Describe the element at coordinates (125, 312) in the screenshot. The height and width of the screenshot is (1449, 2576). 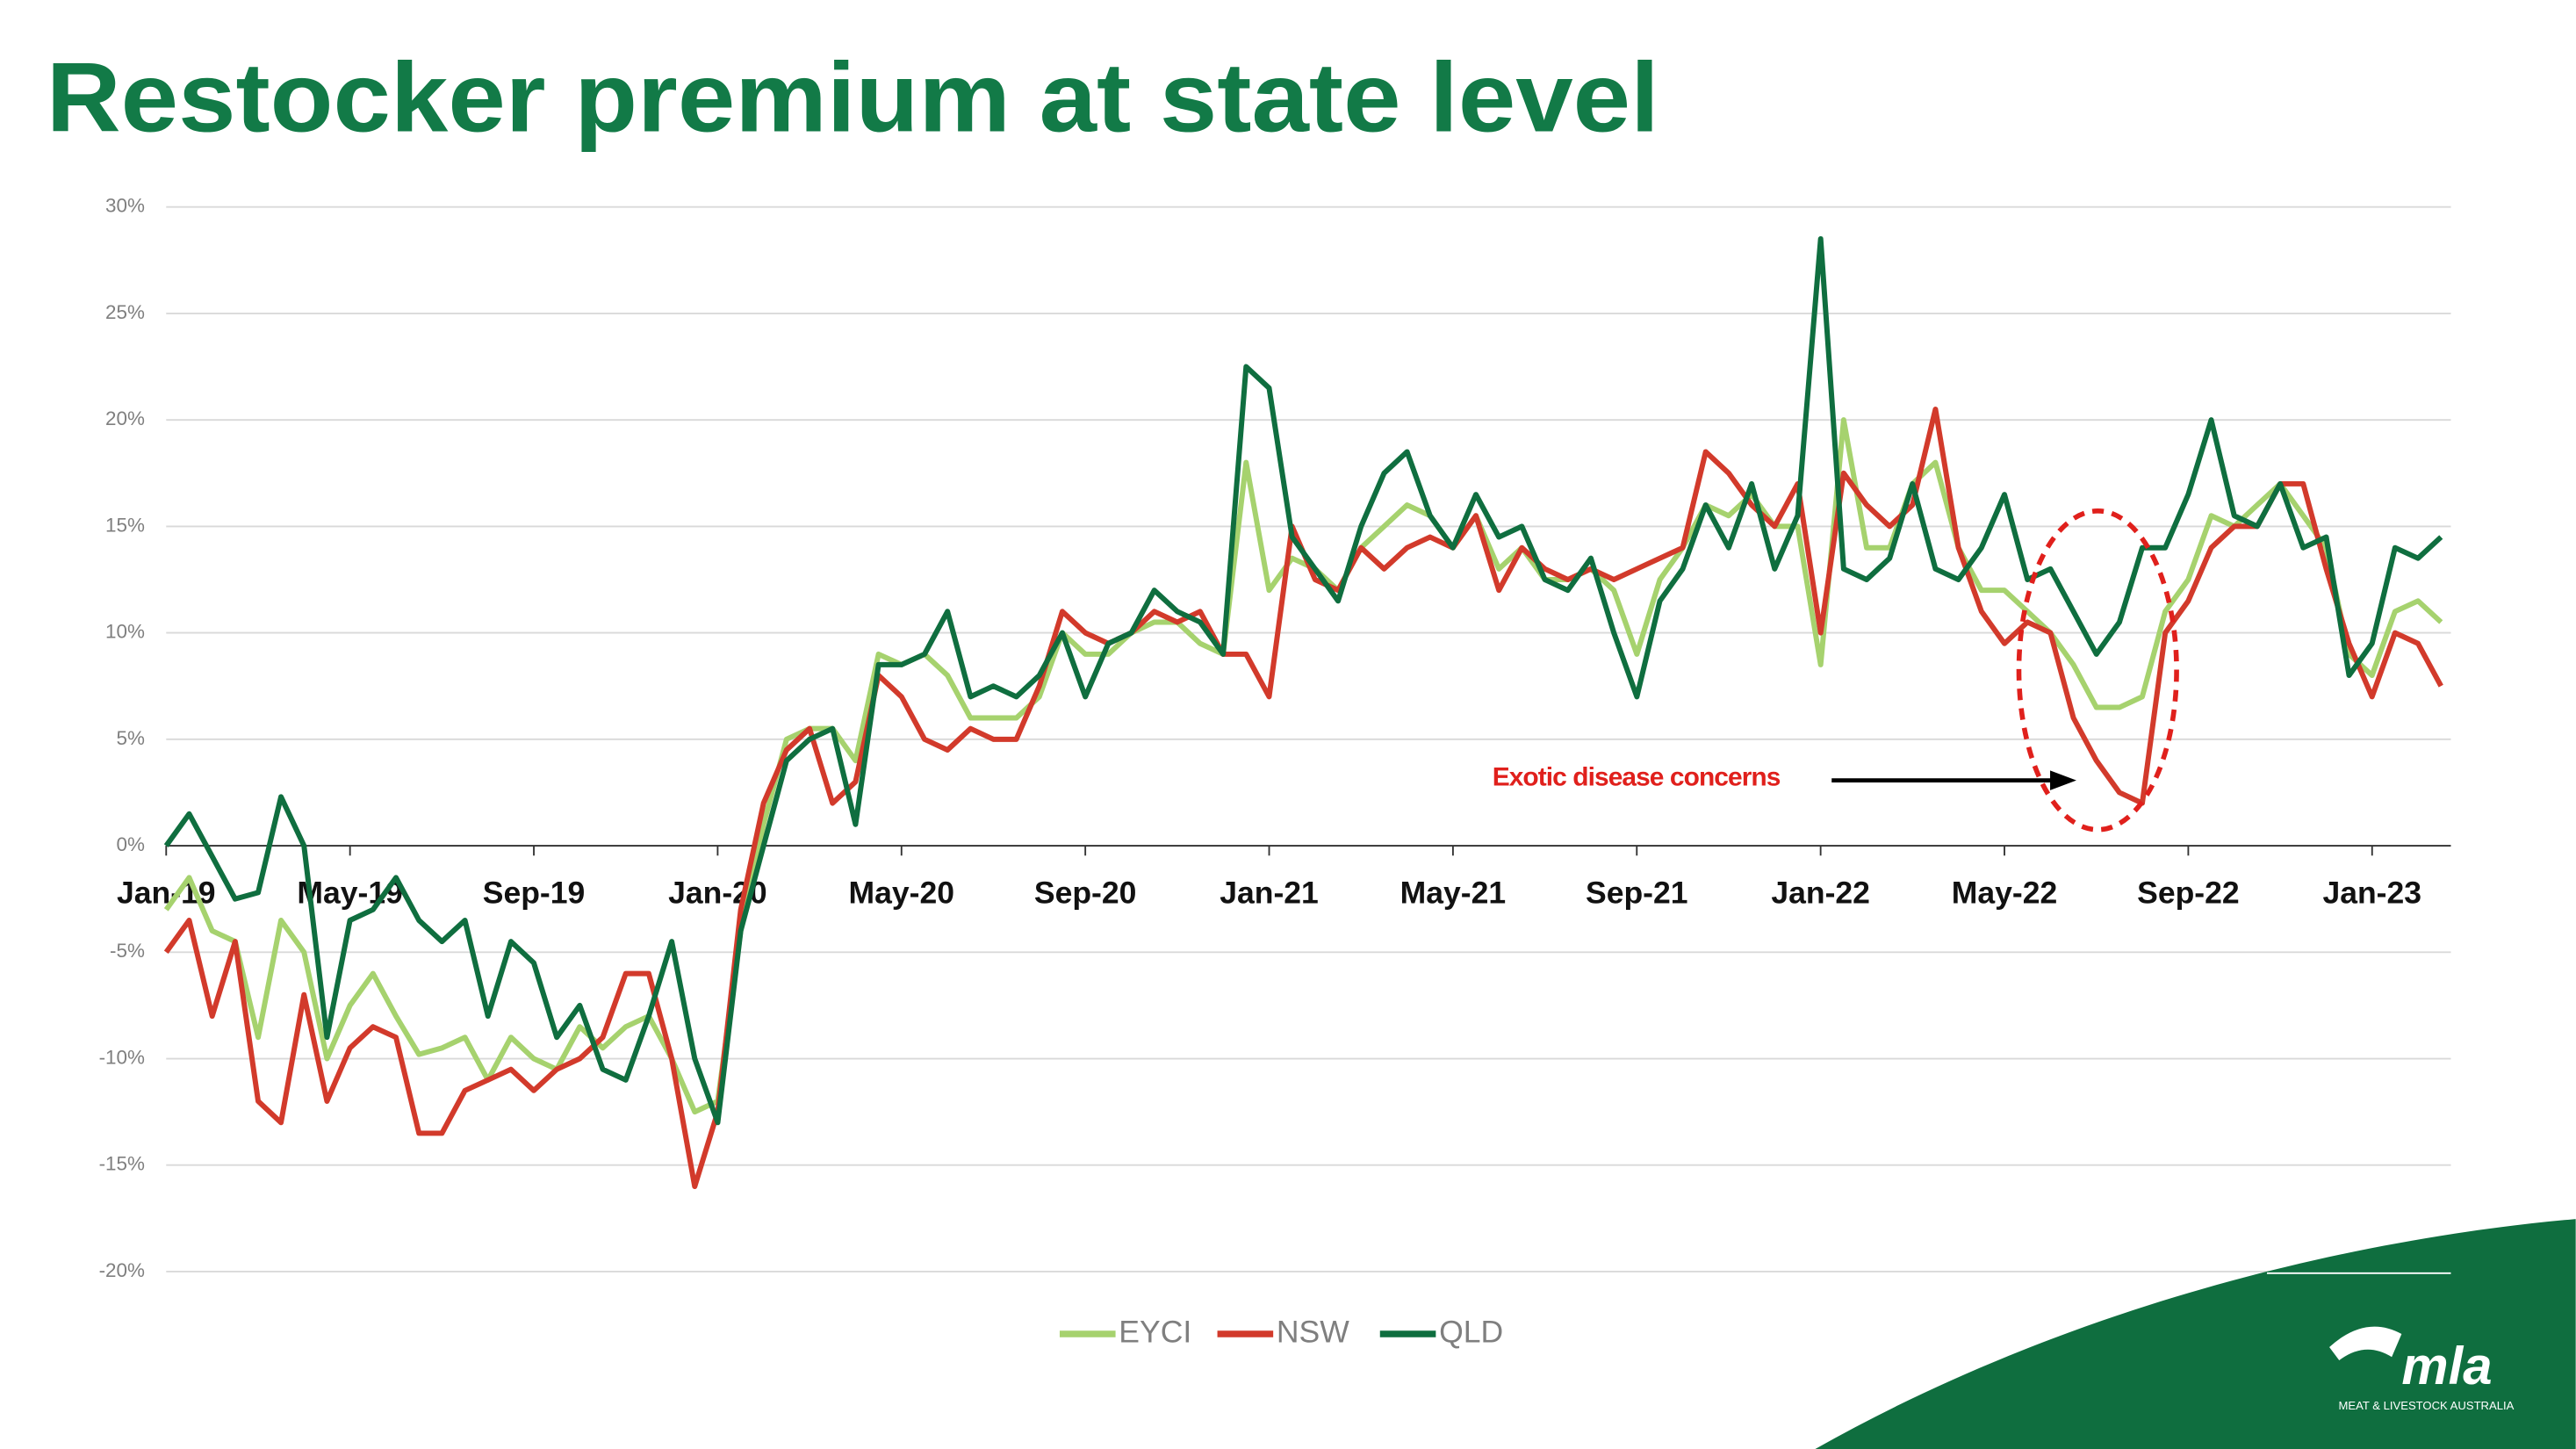
I see `y-tick-label: 25%` at that location.